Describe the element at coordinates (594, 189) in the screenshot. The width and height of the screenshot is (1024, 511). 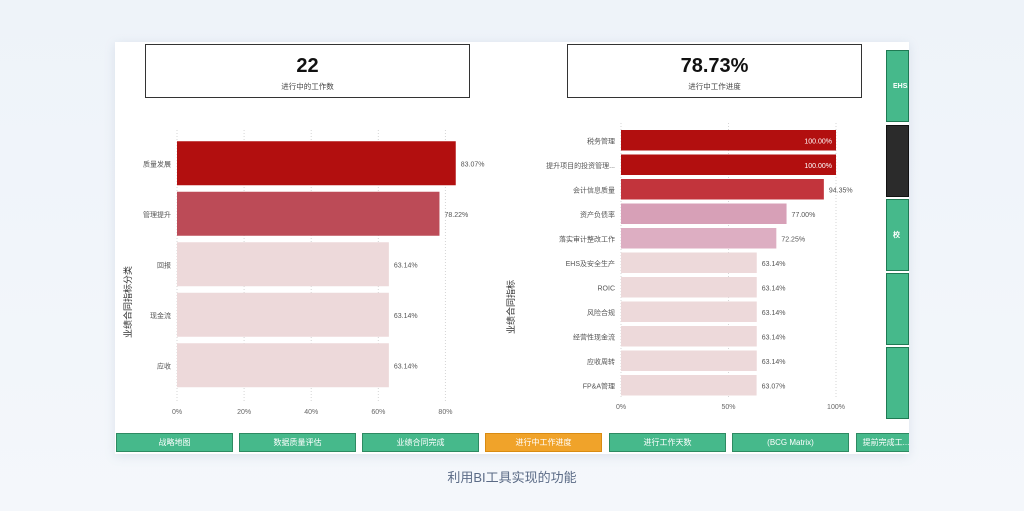
I see `category-label: 会计信息质量` at that location.